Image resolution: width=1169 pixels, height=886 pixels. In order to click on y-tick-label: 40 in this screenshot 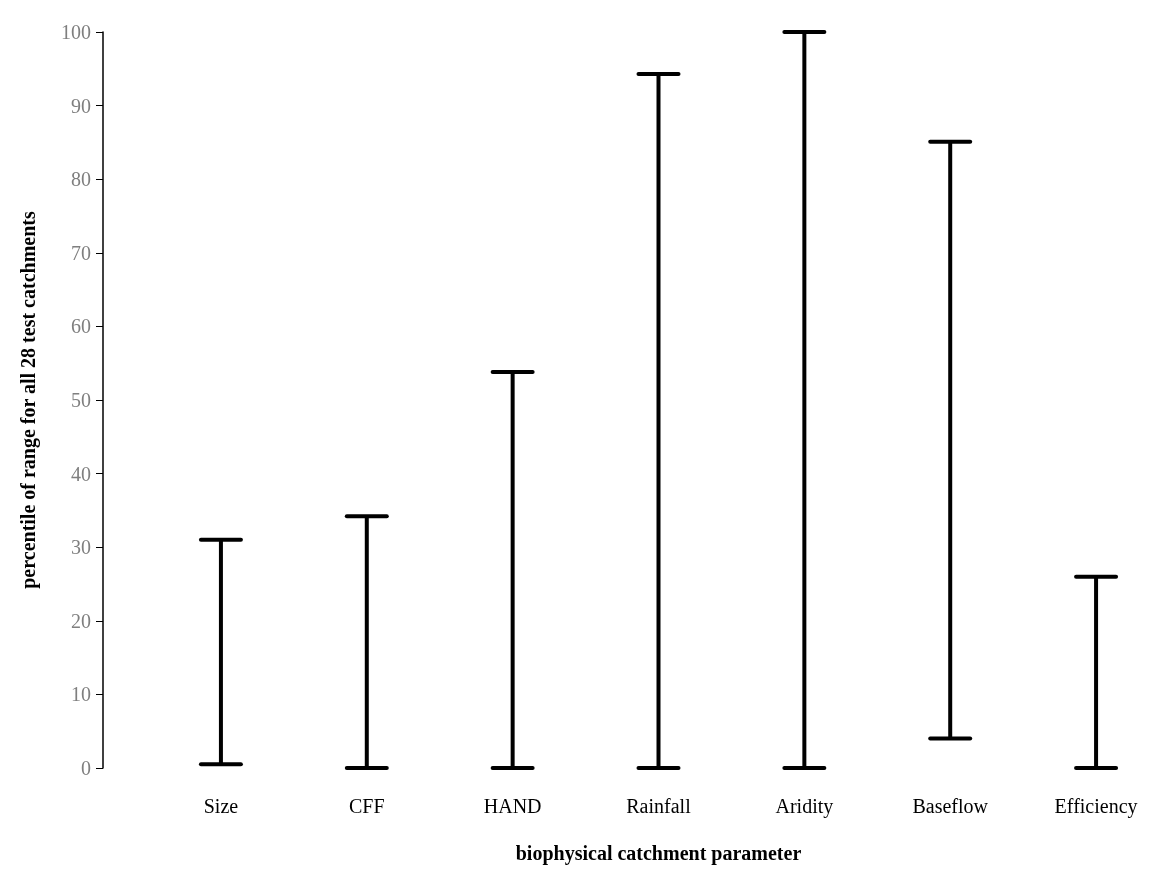, I will do `click(81, 473)`.